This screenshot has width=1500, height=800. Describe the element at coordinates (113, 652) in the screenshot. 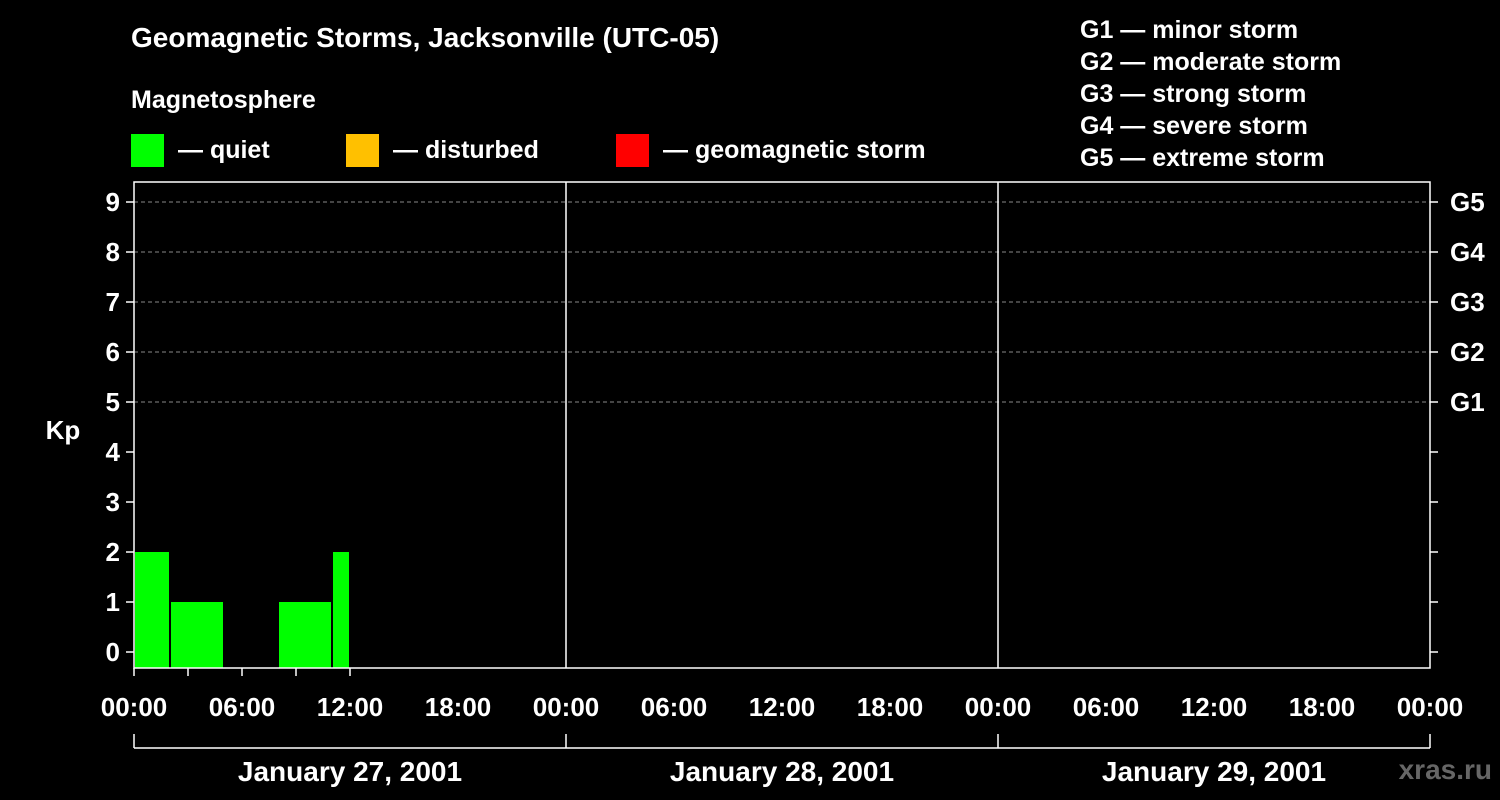

I see `y-tick-label-0: 0` at that location.